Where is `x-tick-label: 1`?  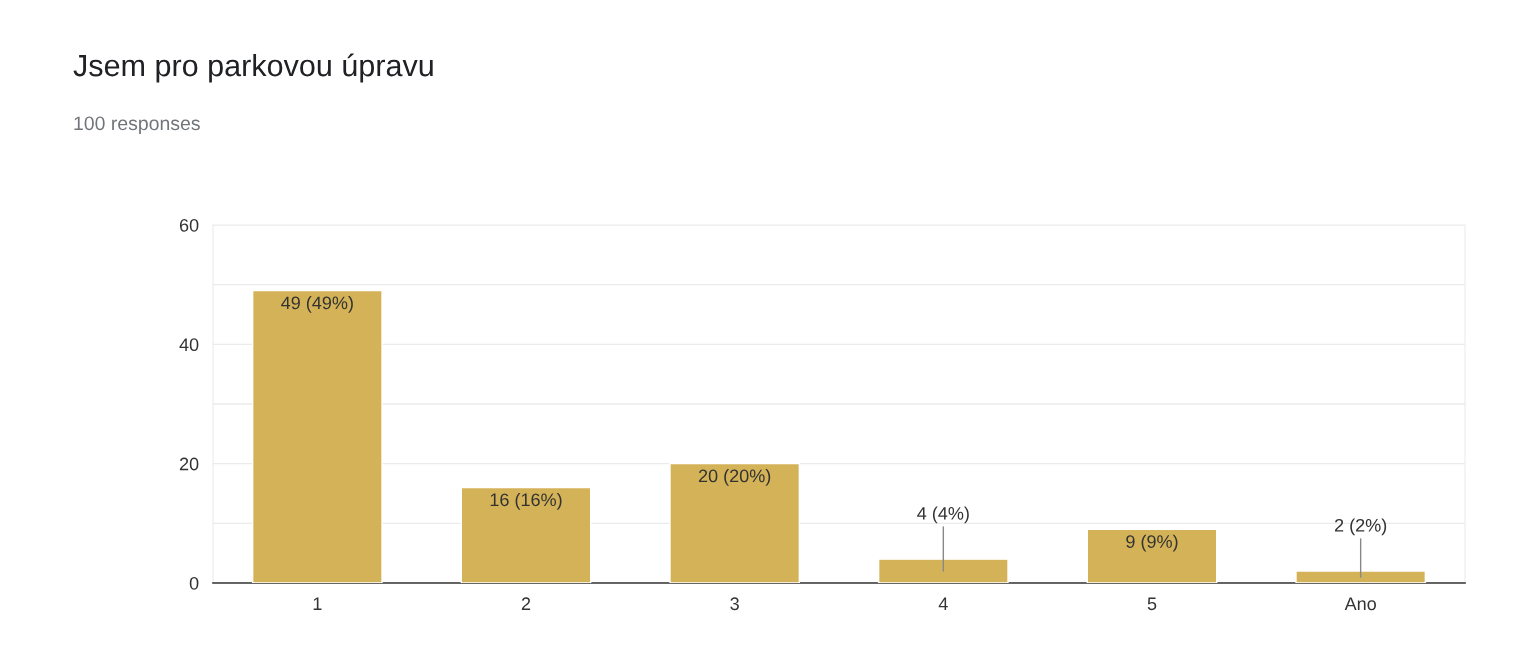
x-tick-label: 1 is located at coordinates (317, 603).